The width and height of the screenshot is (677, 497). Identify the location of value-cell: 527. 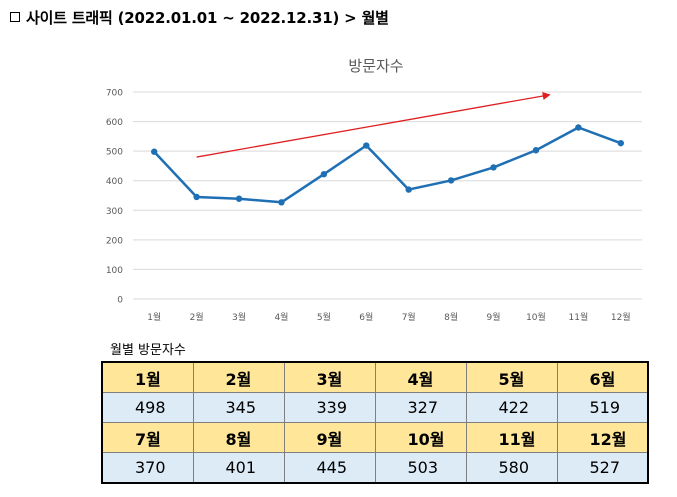
(602, 468).